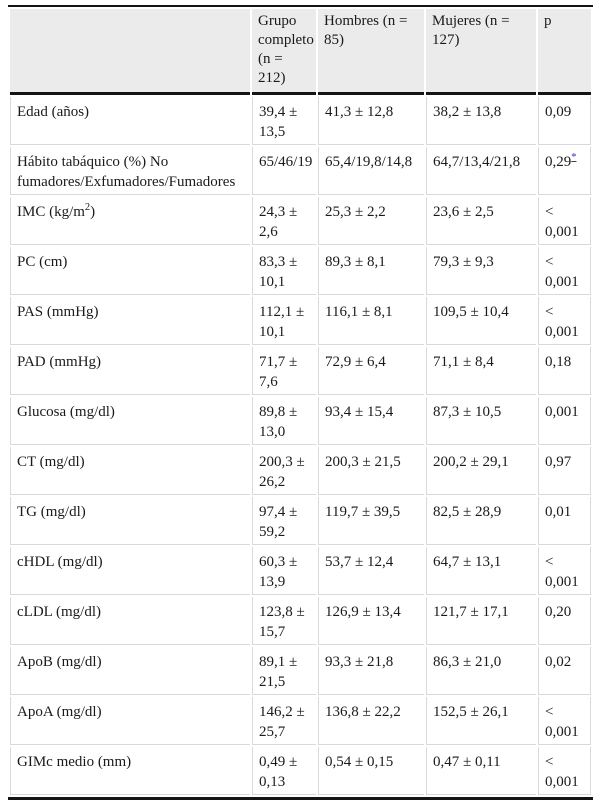 Image resolution: width=600 pixels, height=800 pixels. I want to click on value-cell: 116,1 ± 8,1, so click(371, 321).